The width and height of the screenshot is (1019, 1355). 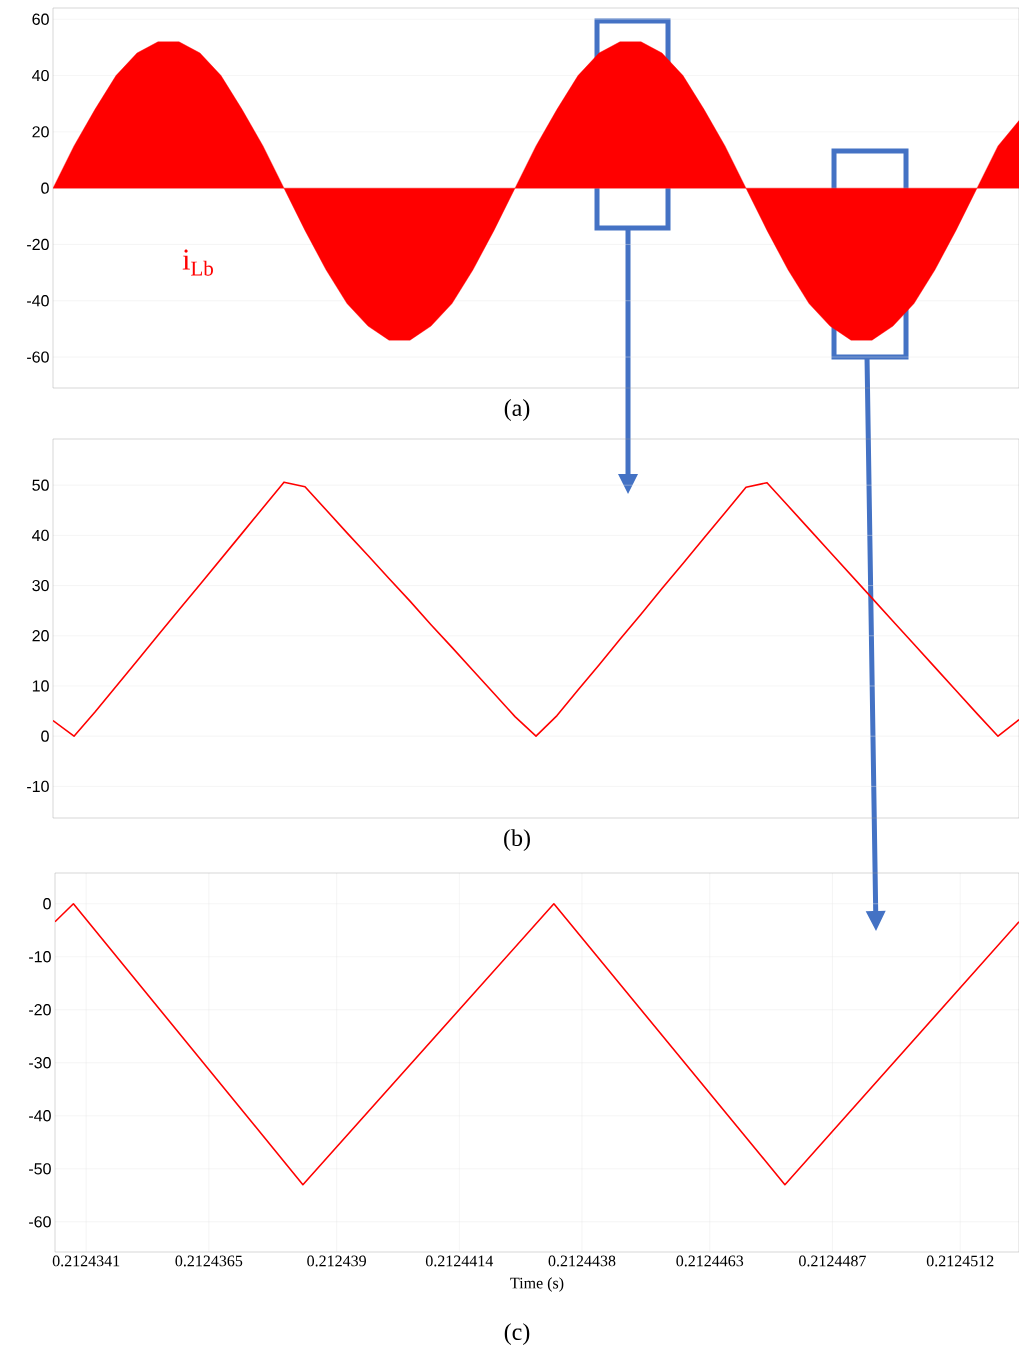 What do you see at coordinates (40, 1063) in the screenshot?
I see `y-tick-label: -30` at bounding box center [40, 1063].